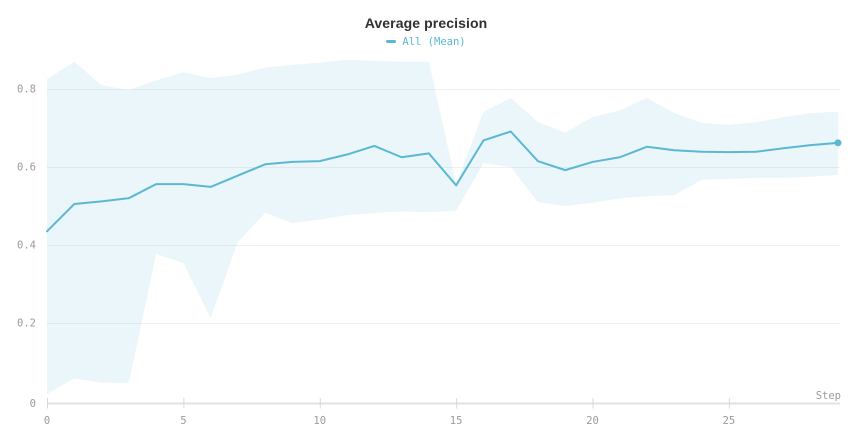  Describe the element at coordinates (47, 421) in the screenshot. I see `x-tick-label: 0` at that location.